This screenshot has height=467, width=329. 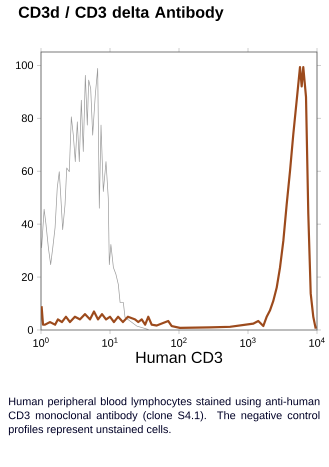 I want to click on y-tick-label: 20, so click(x=28, y=277).